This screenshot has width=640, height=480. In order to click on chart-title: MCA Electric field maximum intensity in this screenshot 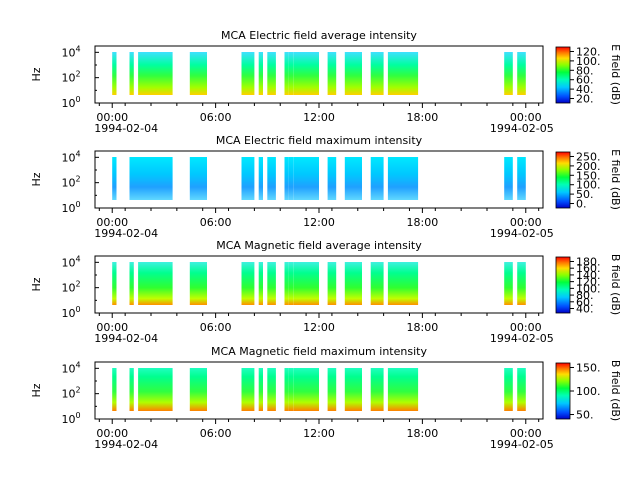, I will do `click(319, 140)`.